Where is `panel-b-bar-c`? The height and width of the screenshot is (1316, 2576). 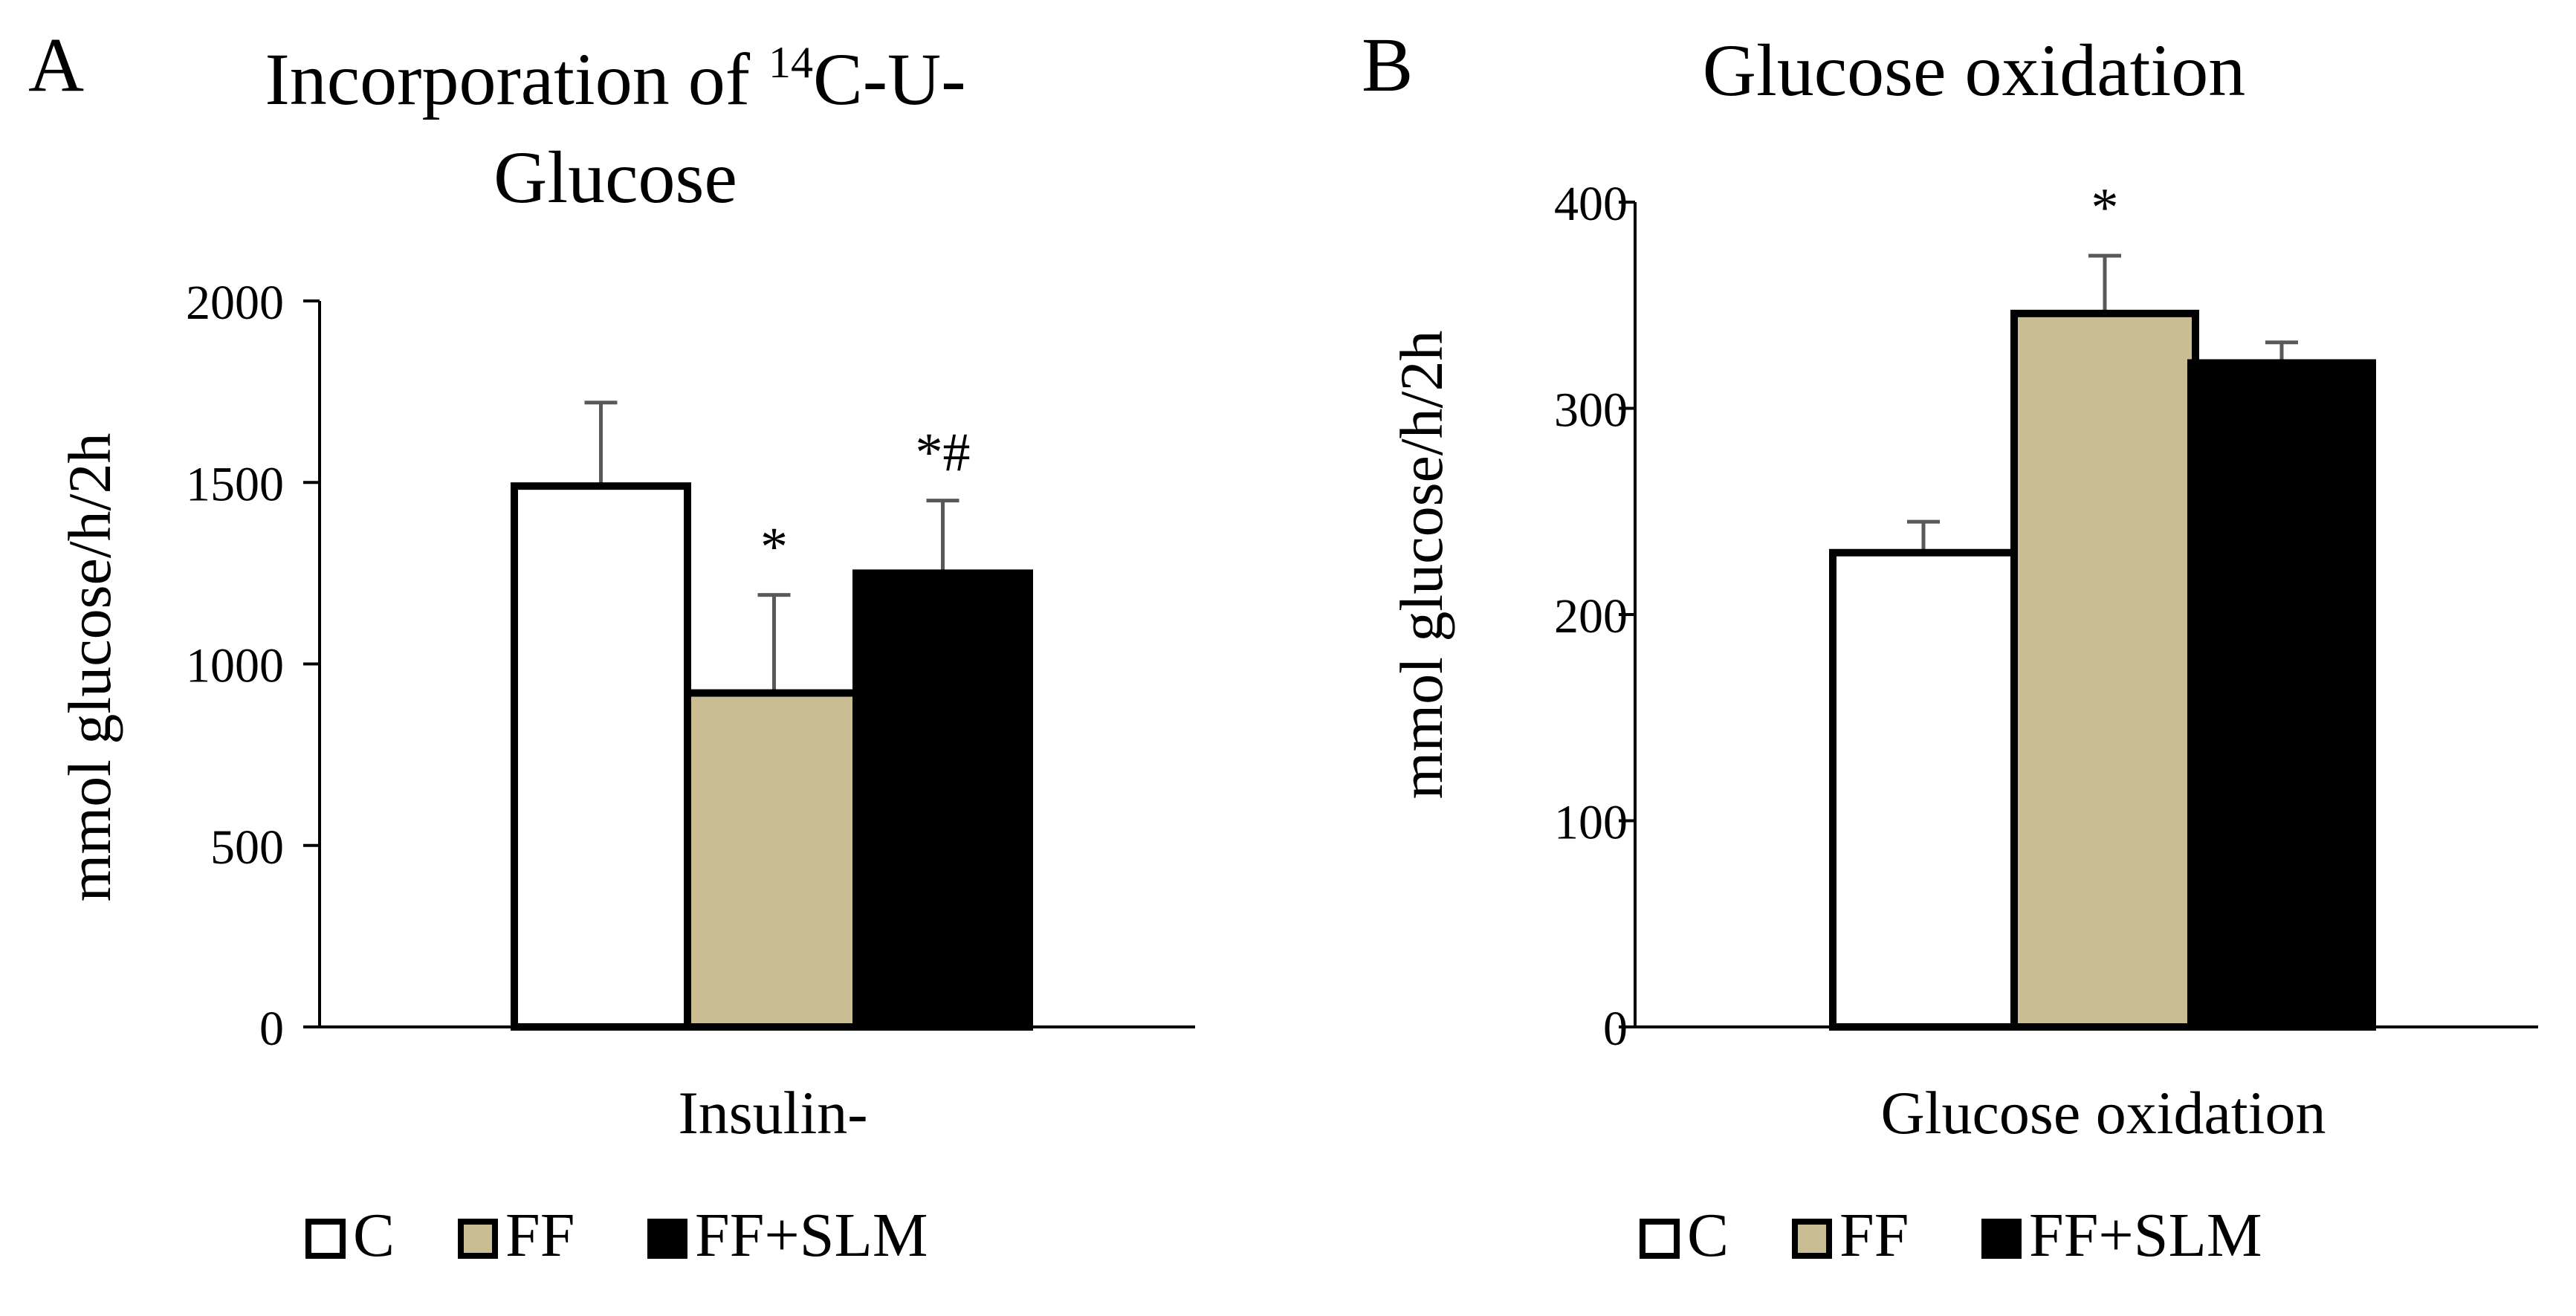 panel-b-bar-c is located at coordinates (1923, 789).